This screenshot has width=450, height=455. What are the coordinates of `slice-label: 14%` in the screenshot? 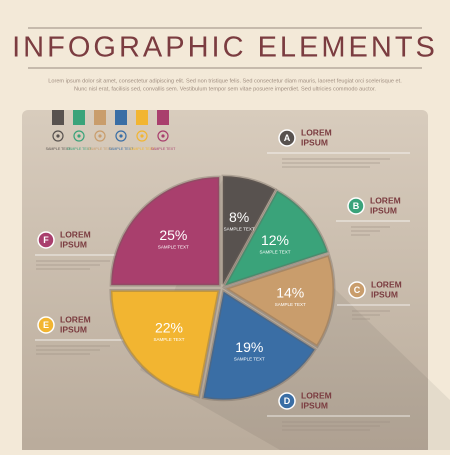 It's located at (290, 292).